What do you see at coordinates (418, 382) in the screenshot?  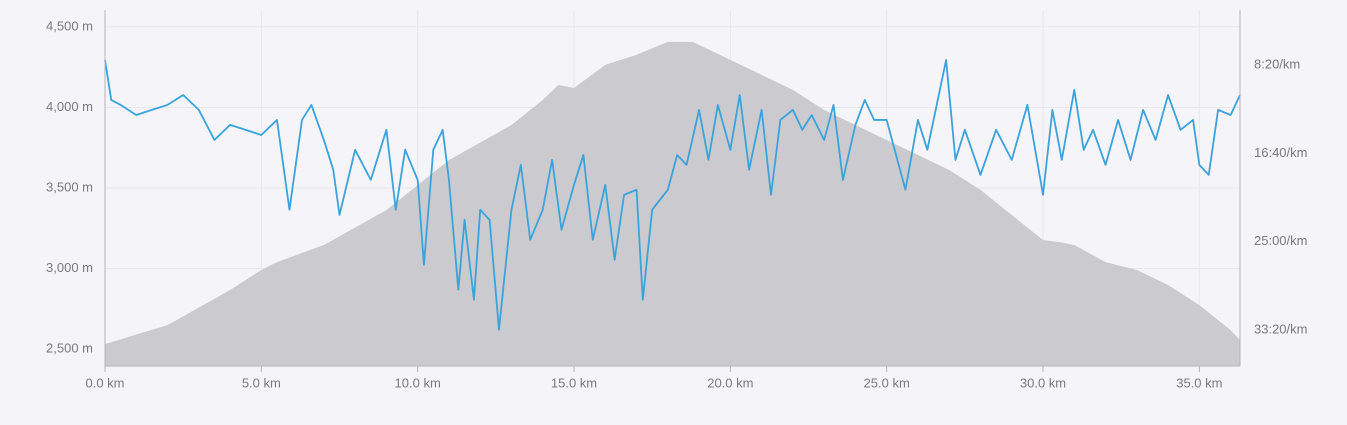 I see `x-tick-label: 10.0 km` at bounding box center [418, 382].